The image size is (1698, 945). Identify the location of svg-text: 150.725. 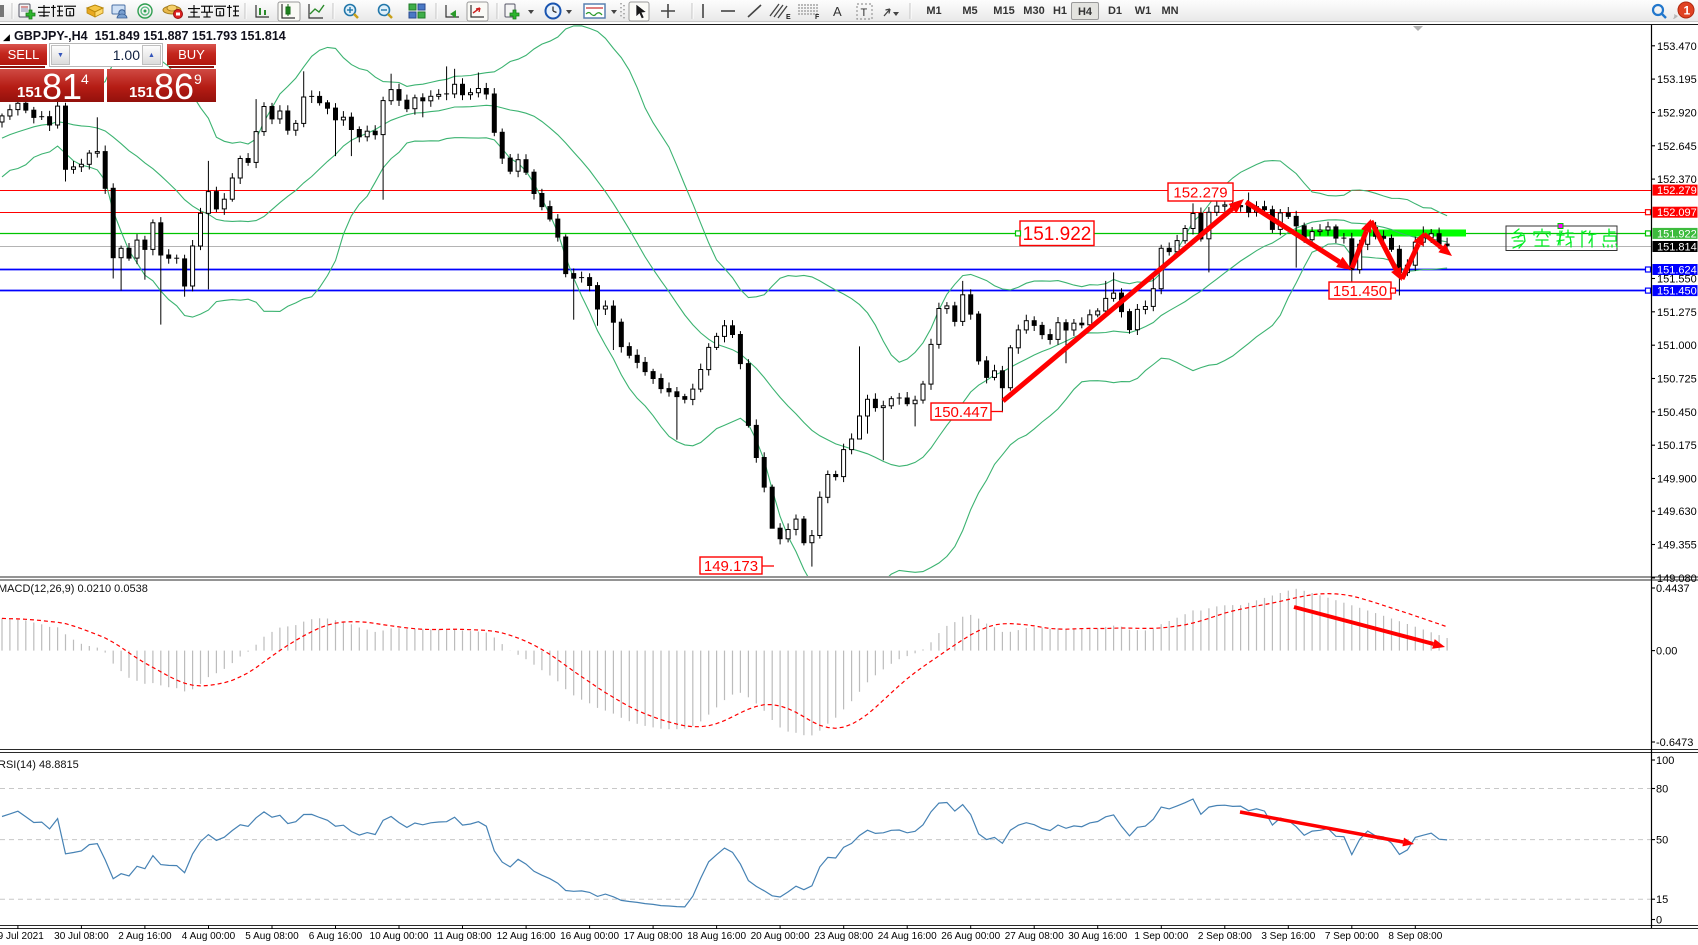
(1677, 380).